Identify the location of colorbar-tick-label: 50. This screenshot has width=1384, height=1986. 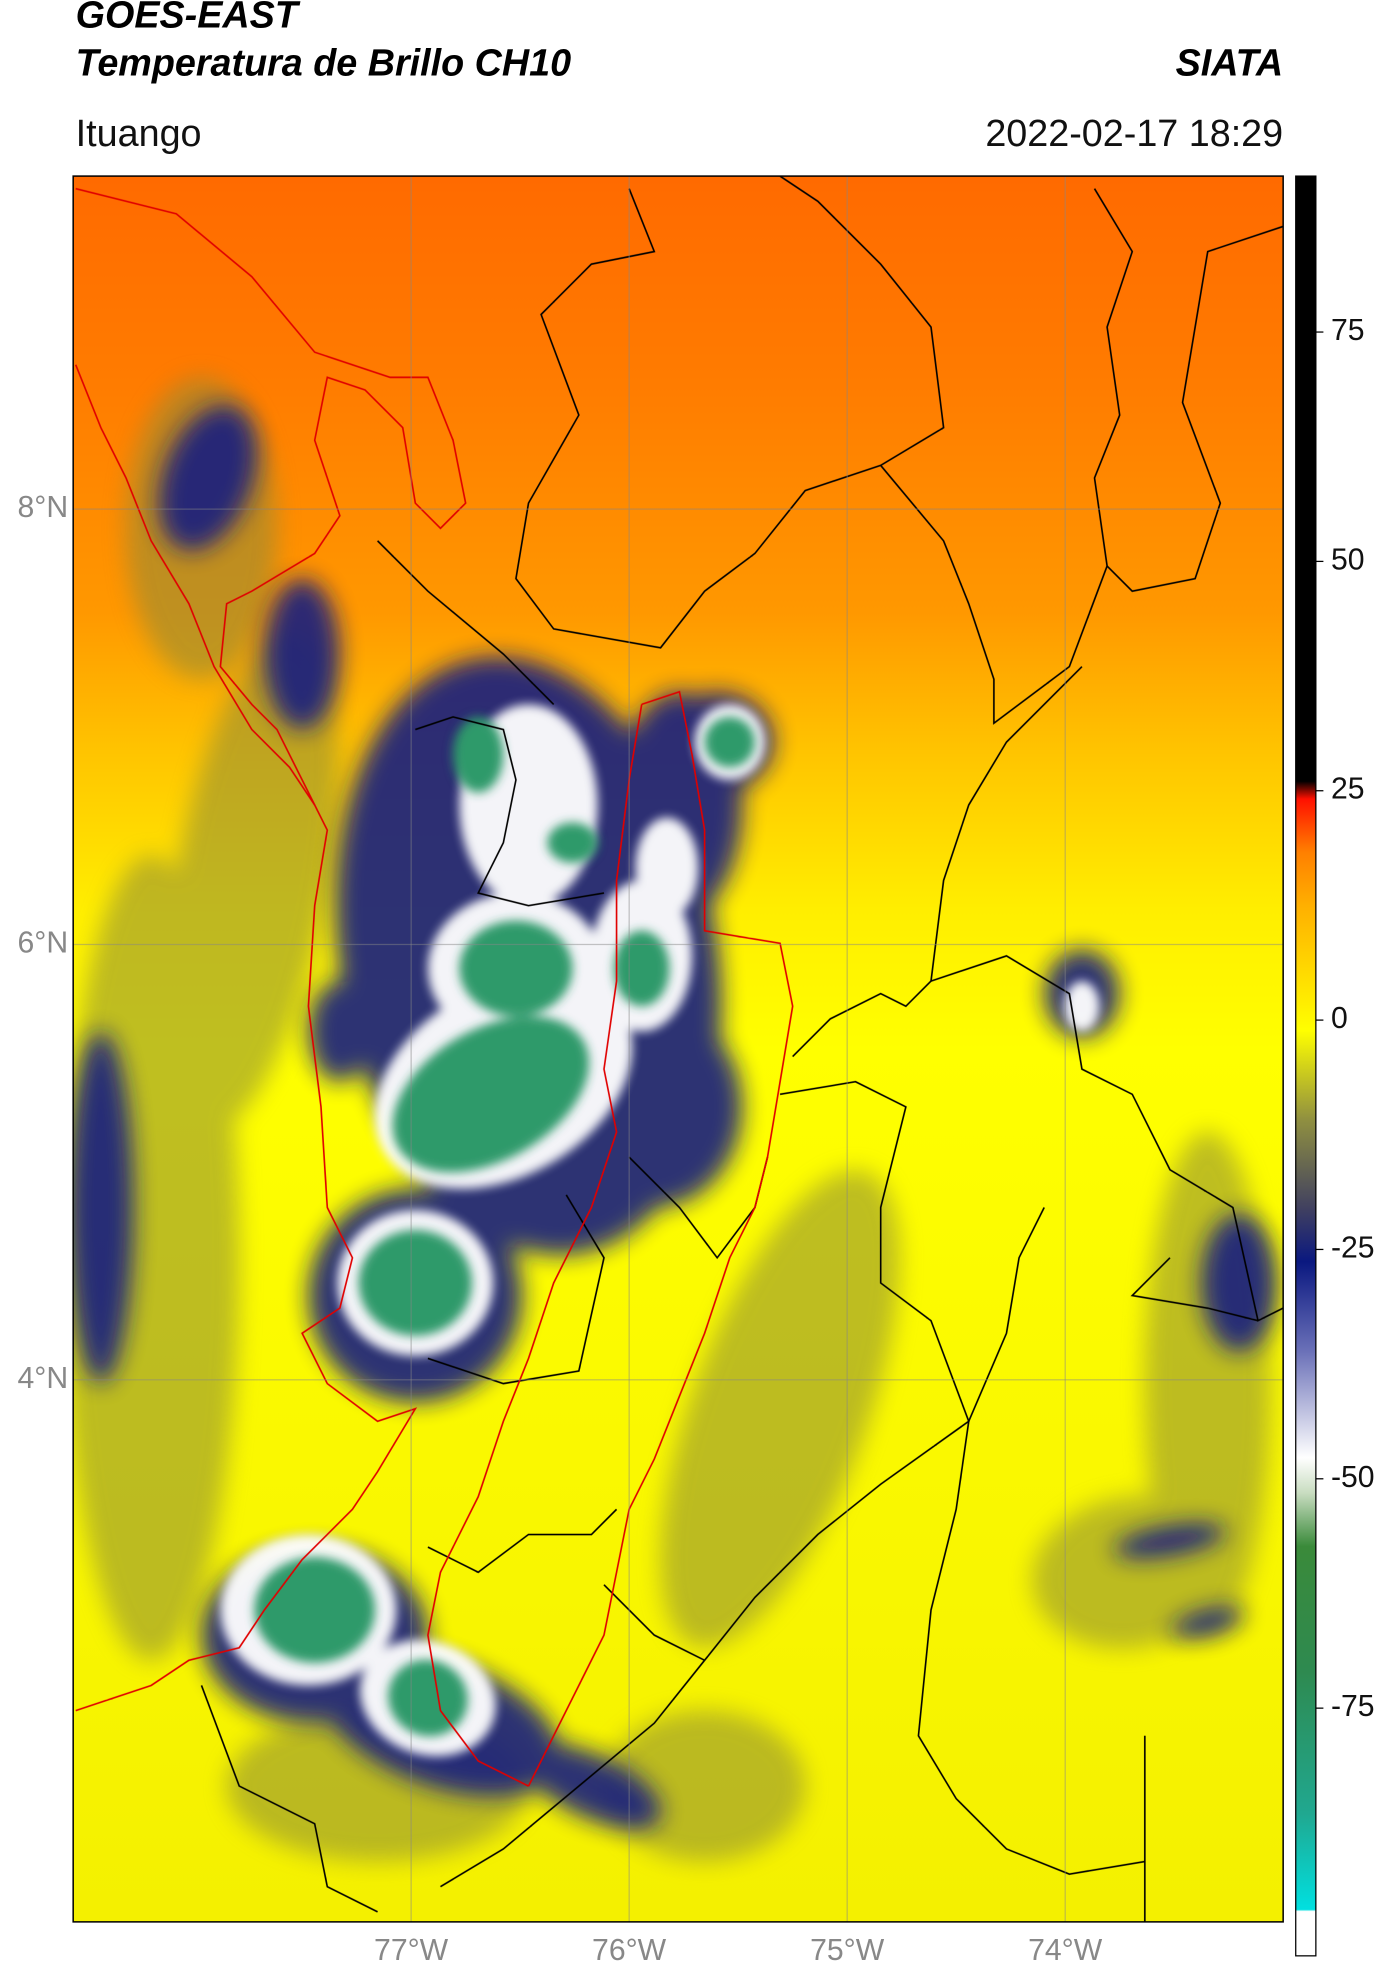
(1348, 559).